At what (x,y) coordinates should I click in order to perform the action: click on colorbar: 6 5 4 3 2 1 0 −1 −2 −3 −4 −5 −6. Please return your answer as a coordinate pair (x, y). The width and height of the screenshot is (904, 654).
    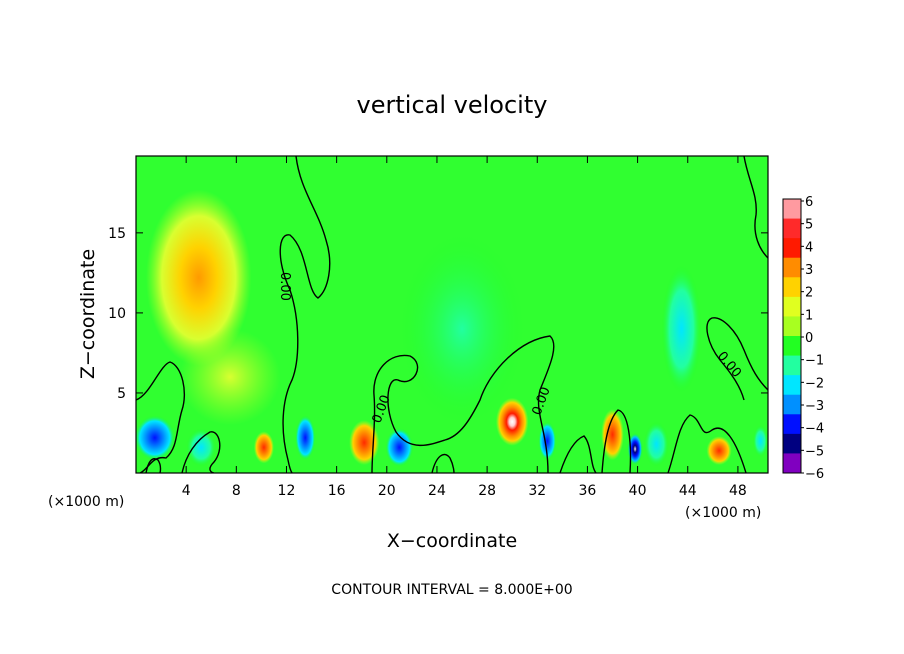
    Looking at the image, I should click on (803, 338).